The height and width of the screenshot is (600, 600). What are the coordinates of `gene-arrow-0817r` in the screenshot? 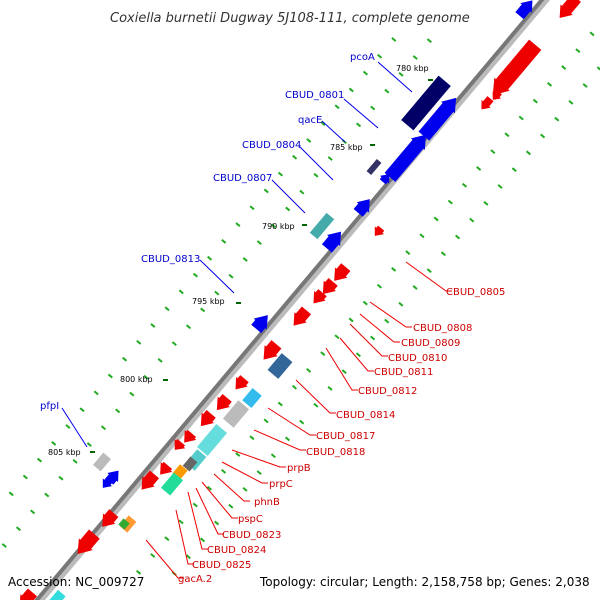 It's located at (206, 420).